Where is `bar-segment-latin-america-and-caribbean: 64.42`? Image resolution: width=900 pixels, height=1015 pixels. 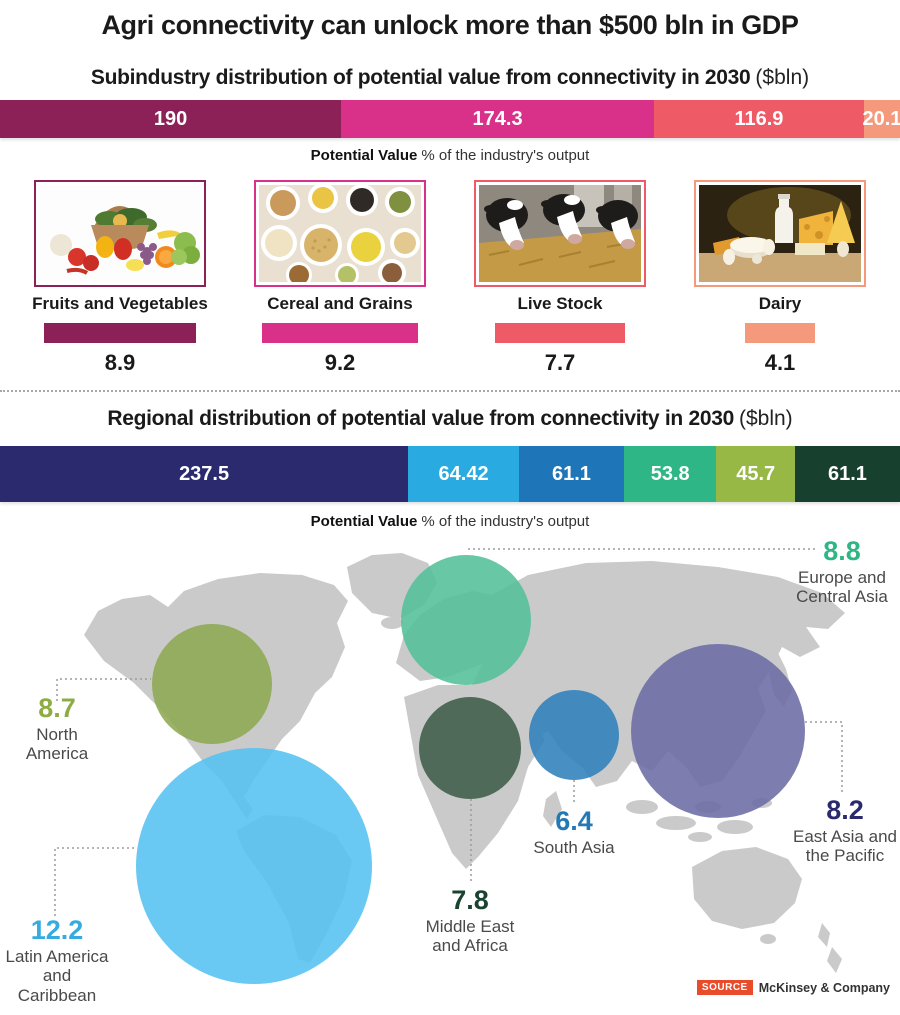 bar-segment-latin-america-and-caribbean: 64.42 is located at coordinates (463, 474).